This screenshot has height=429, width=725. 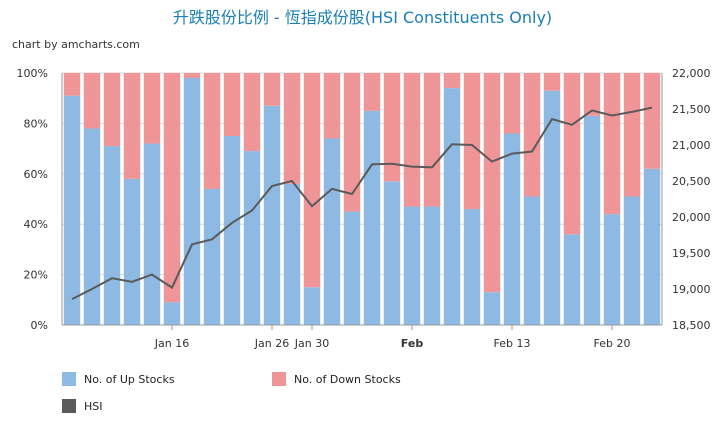 I want to click on legend-item-up: No. of Up Stocks, so click(x=118, y=379).